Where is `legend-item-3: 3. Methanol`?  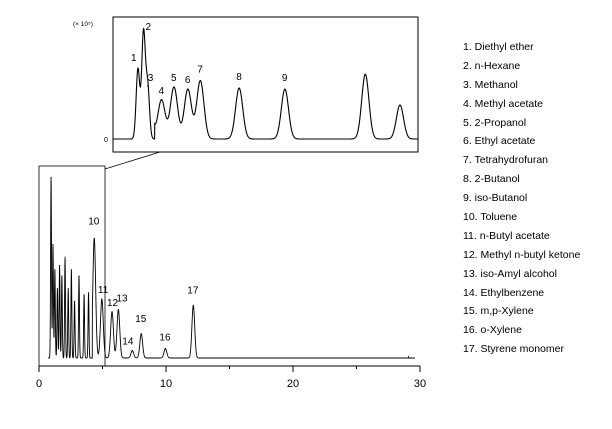
legend-item-3: 3. Methanol is located at coordinates (490, 84).